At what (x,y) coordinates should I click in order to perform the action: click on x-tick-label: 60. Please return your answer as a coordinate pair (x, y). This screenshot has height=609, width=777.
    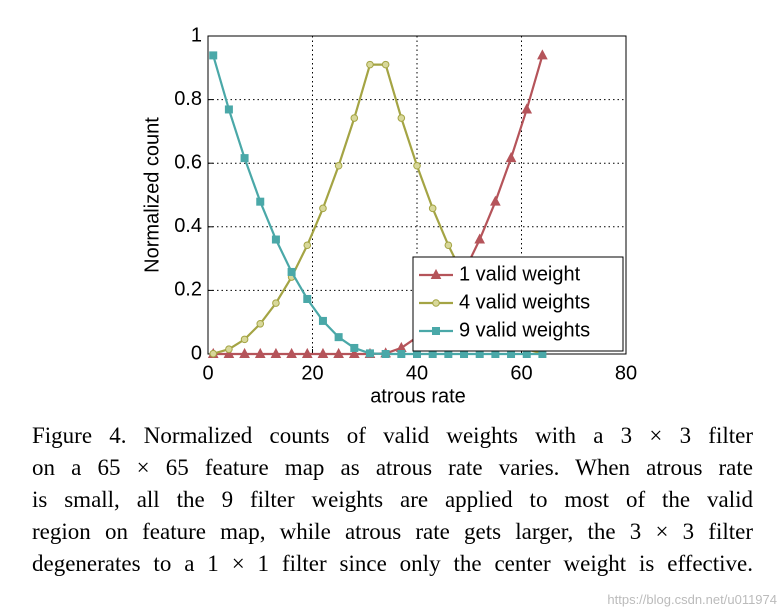
    Looking at the image, I should click on (521, 373).